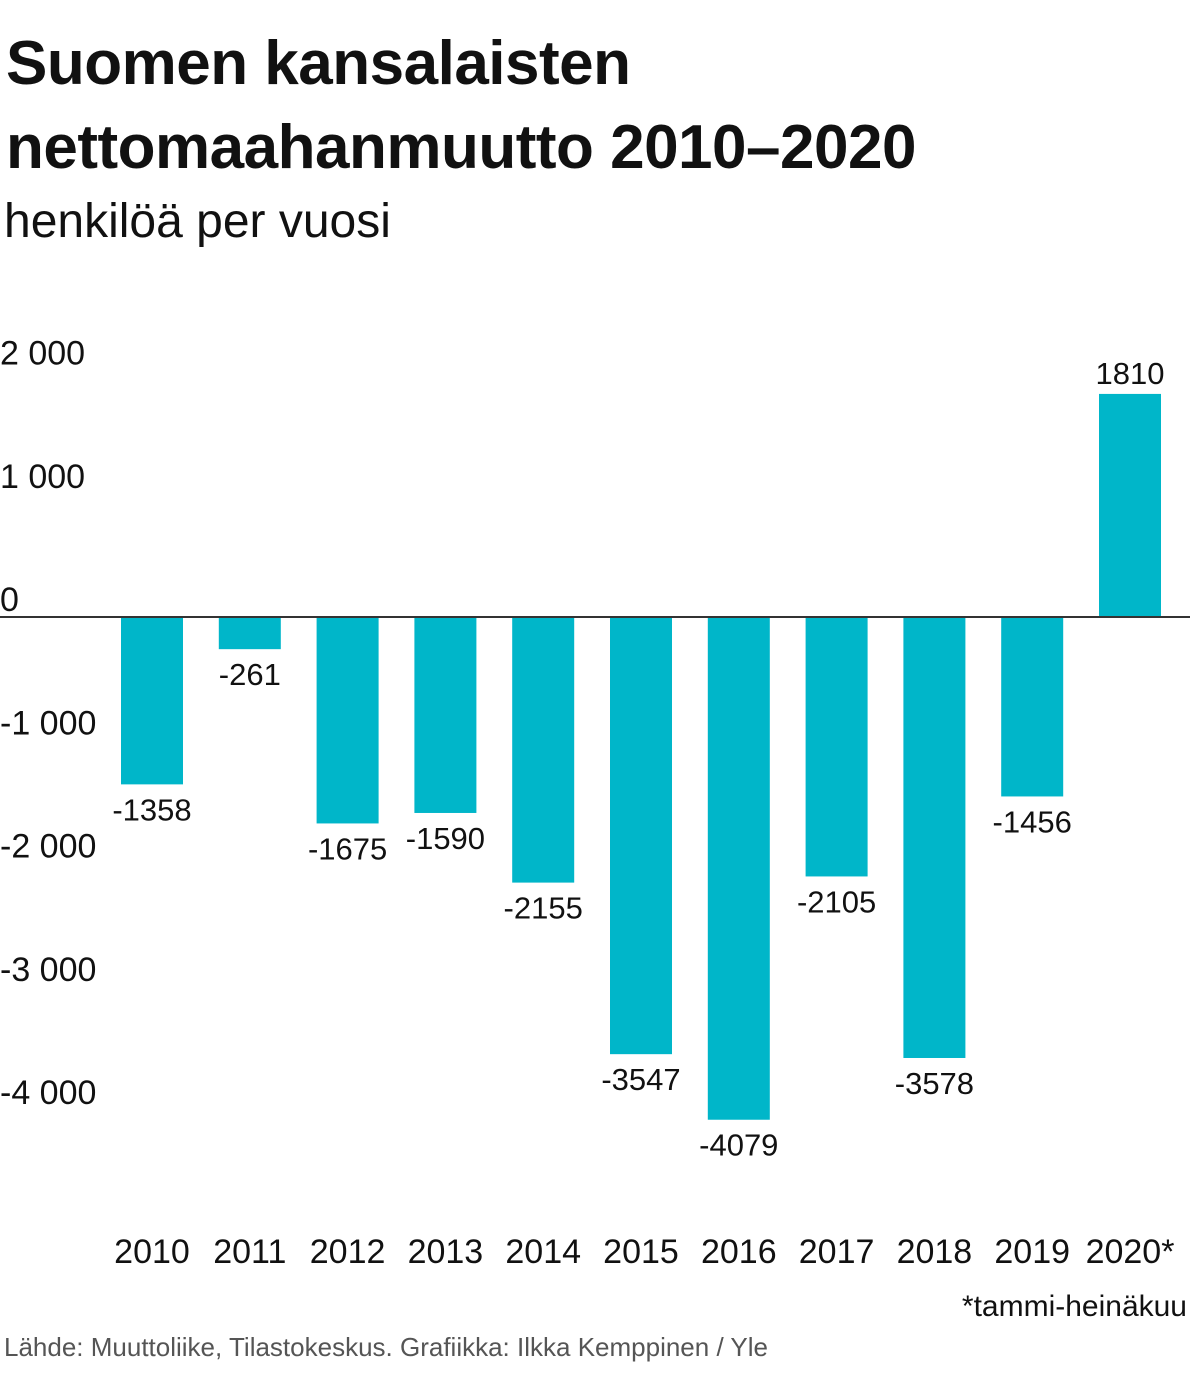  Describe the element at coordinates (837, 1252) in the screenshot. I see `x-tick-label: 2017` at that location.